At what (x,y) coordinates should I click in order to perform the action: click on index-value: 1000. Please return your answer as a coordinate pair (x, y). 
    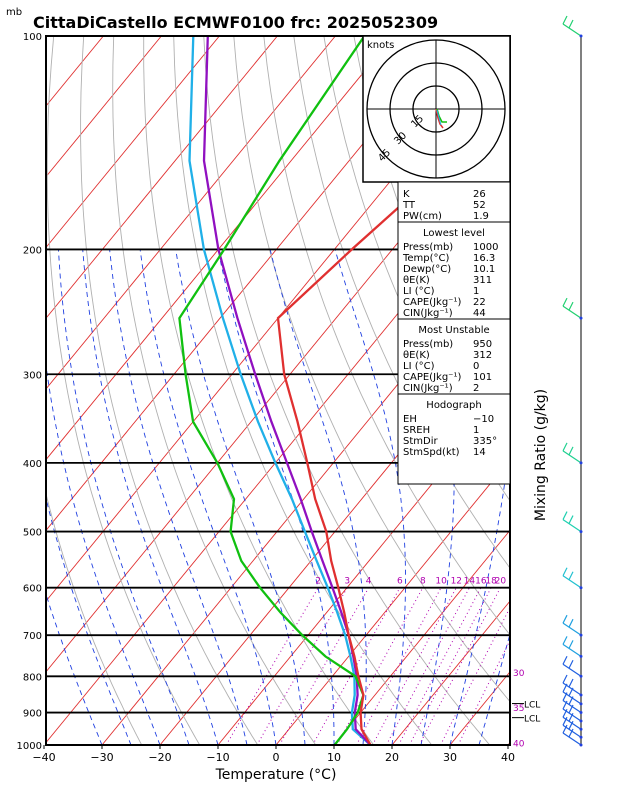
    Looking at the image, I should click on (485, 247).